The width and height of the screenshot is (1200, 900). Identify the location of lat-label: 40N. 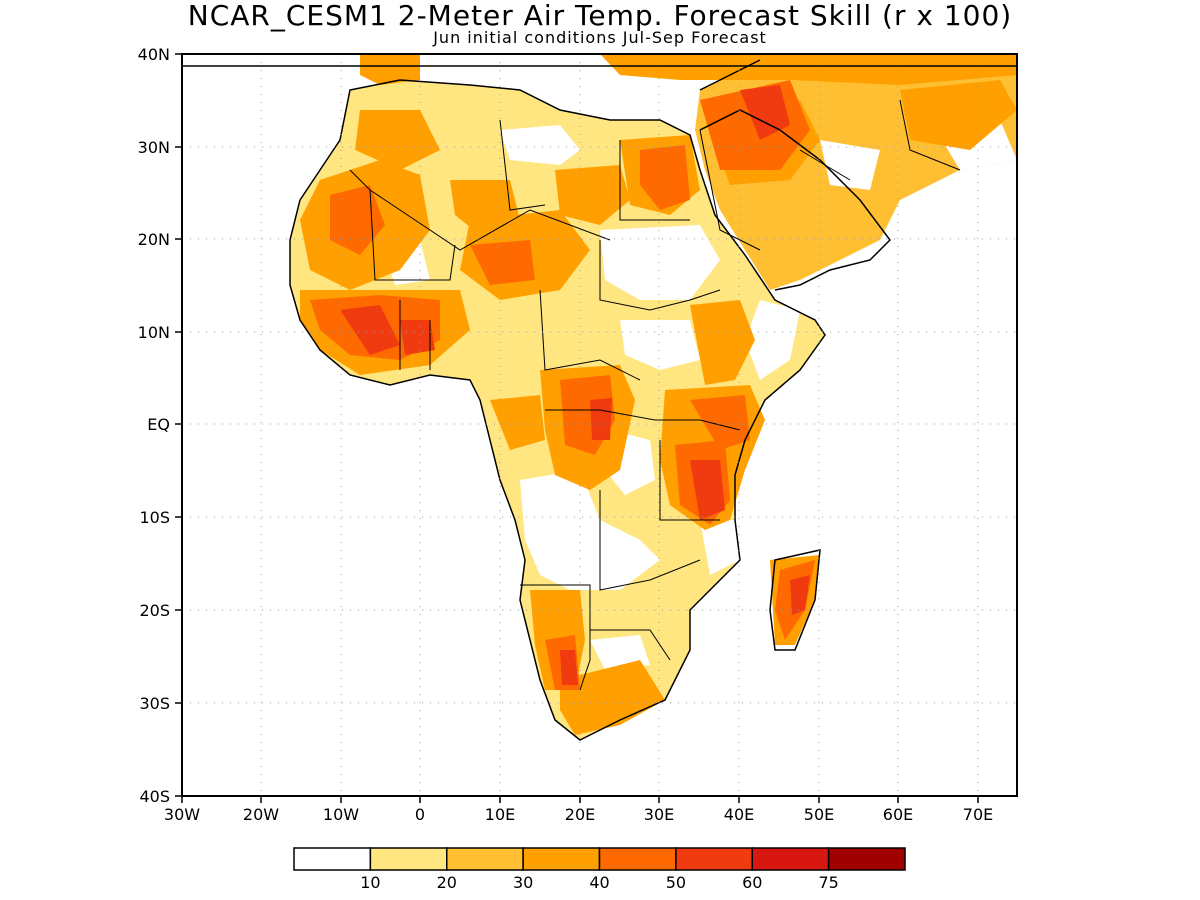
(154, 54).